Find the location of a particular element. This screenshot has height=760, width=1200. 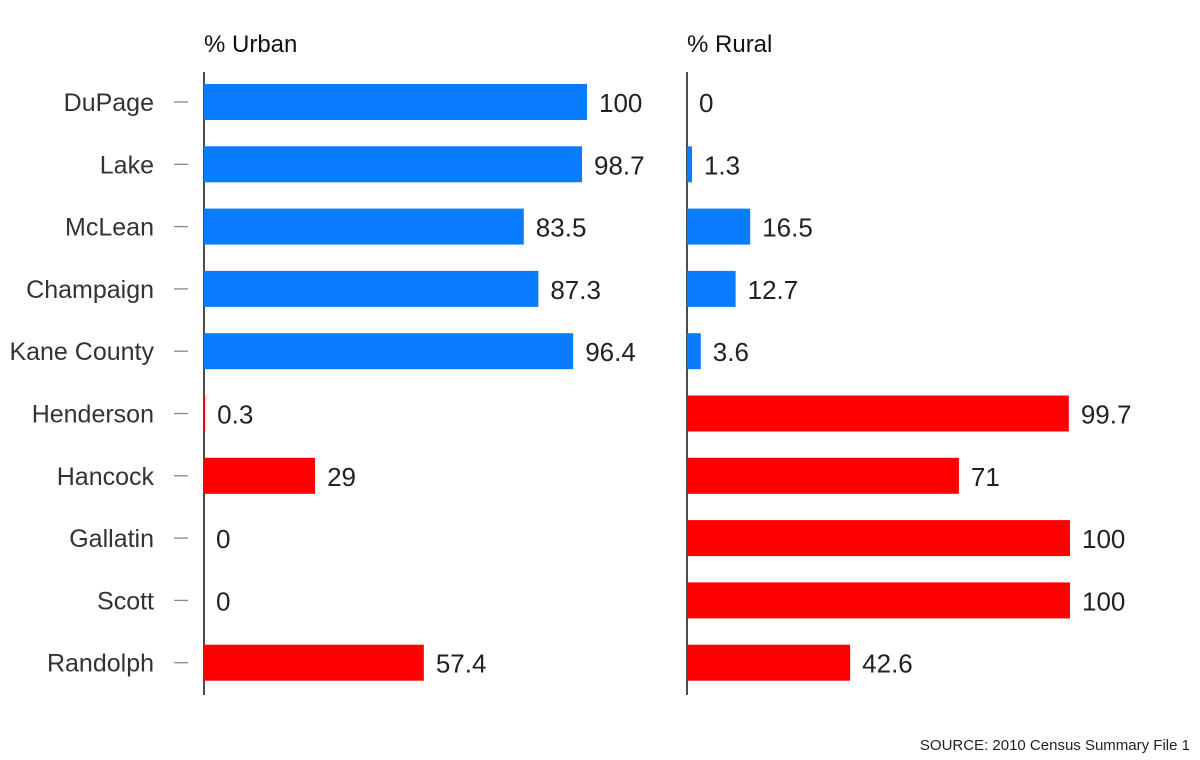

category-label: DuPage is located at coordinates (109, 103).